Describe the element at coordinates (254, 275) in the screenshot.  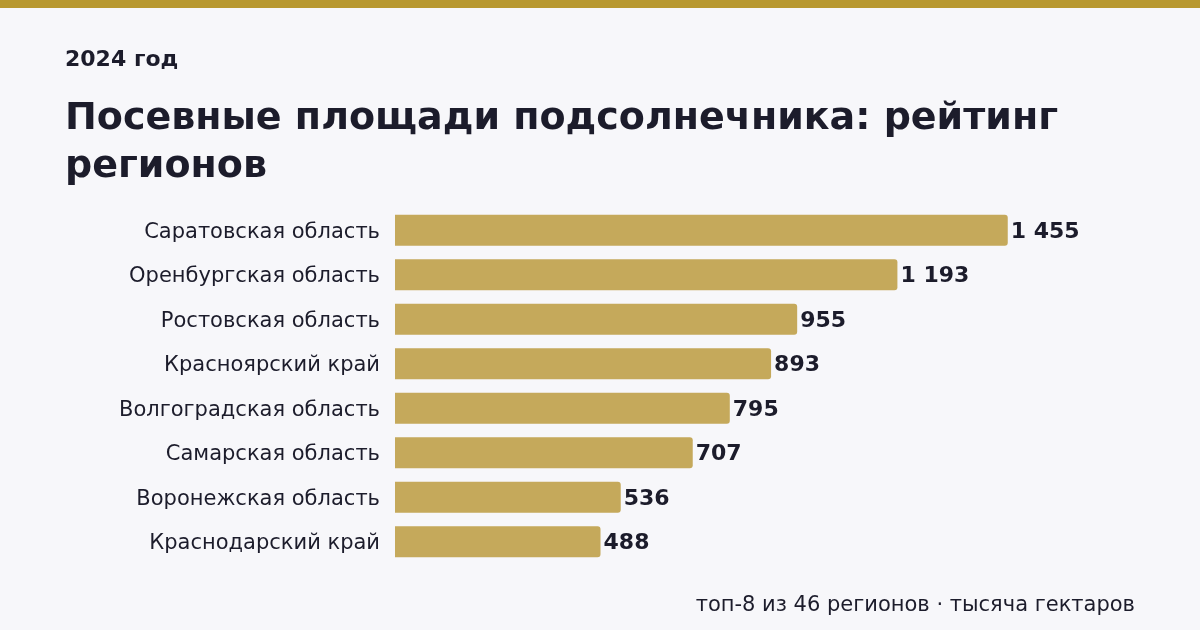
I see `y-tick-label: Оренбургская область` at that location.